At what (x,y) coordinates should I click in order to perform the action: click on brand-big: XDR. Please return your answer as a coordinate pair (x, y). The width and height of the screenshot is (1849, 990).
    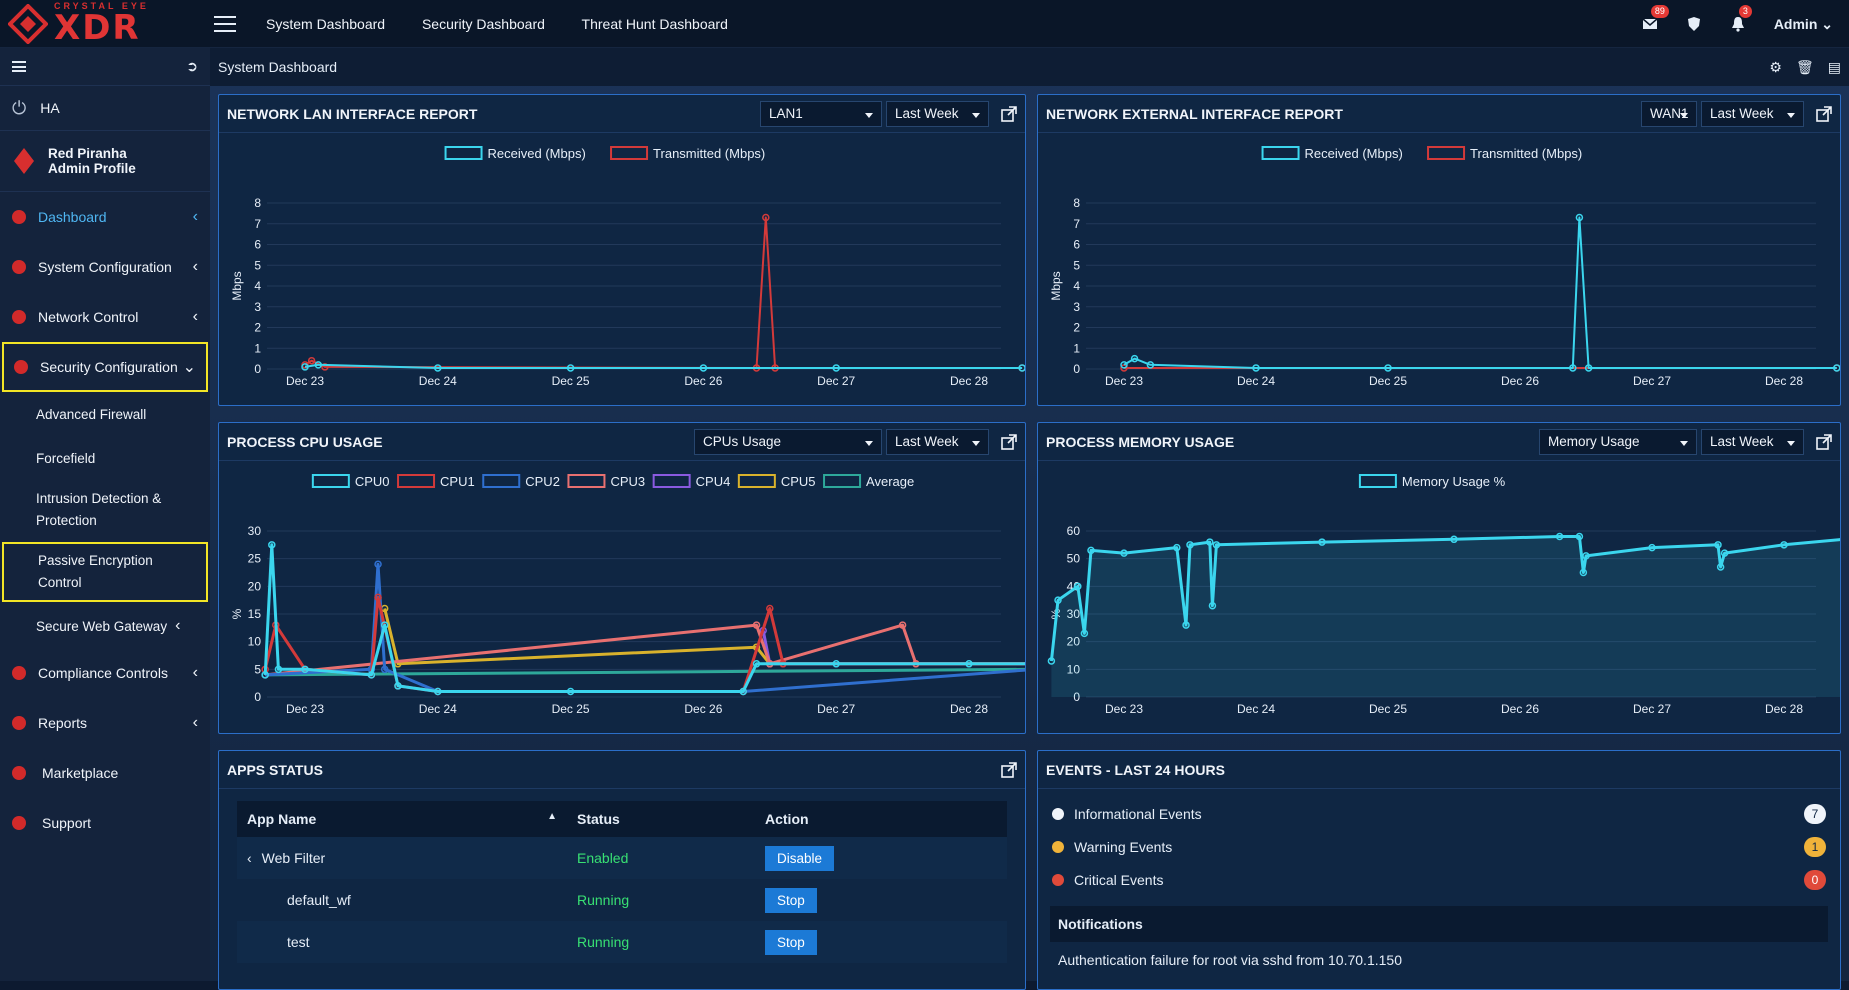
    Looking at the image, I should click on (97, 28).